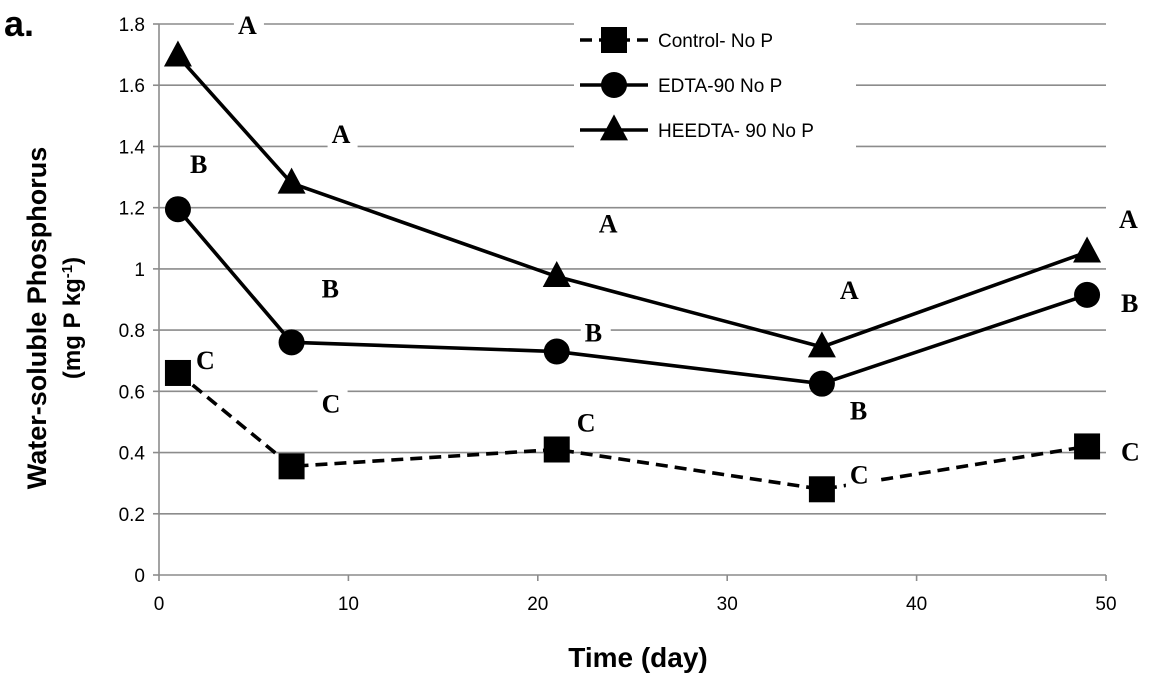 This screenshot has width=1154, height=677. Describe the element at coordinates (132, 331) in the screenshot. I see `y-tick-label: 0.8` at that location.